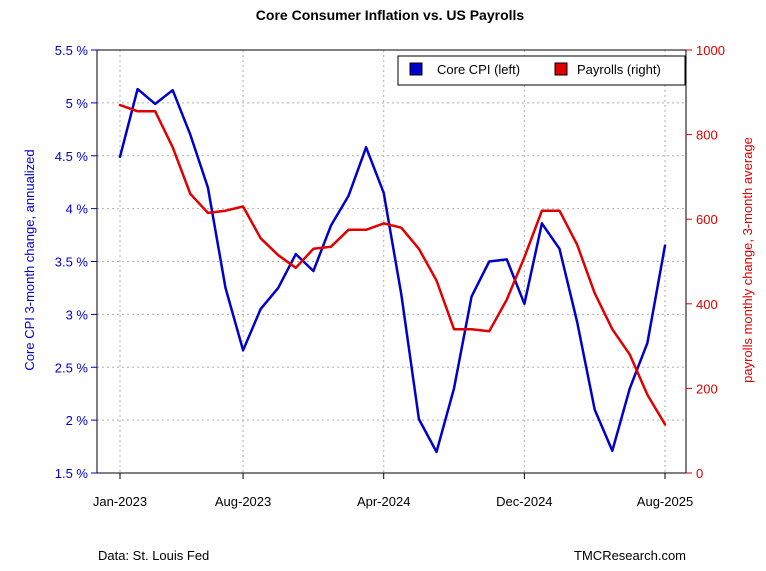  I want to click on left-tick-label: 3.5 %, so click(72, 262).